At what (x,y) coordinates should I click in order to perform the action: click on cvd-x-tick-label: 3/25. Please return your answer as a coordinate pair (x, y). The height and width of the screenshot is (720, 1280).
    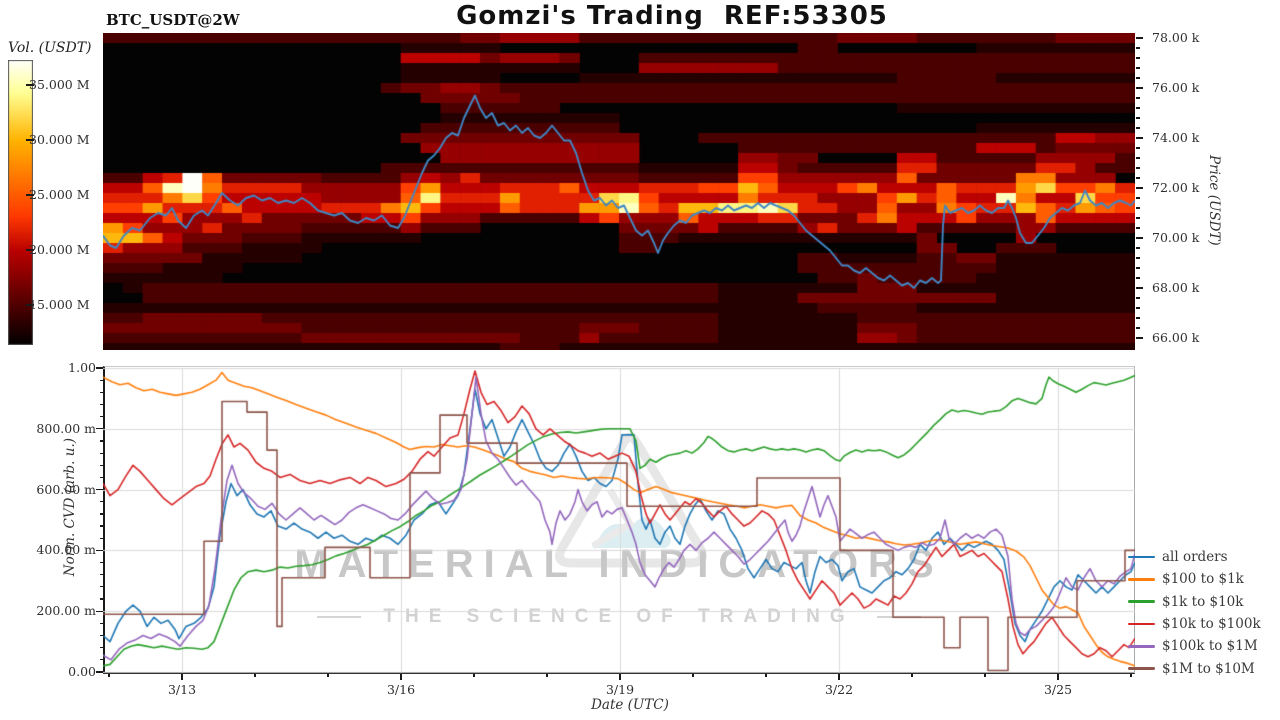
    Looking at the image, I should click on (1058, 689).